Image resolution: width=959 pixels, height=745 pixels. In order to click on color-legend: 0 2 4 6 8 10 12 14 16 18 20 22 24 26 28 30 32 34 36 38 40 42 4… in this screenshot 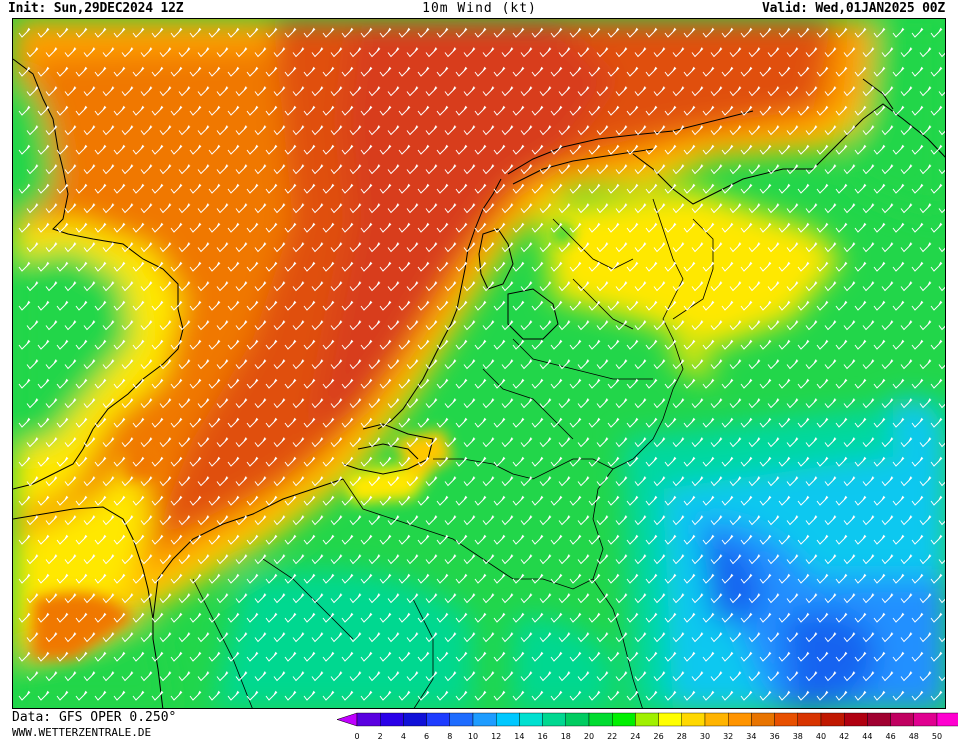, I will do `click(645, 726)`.